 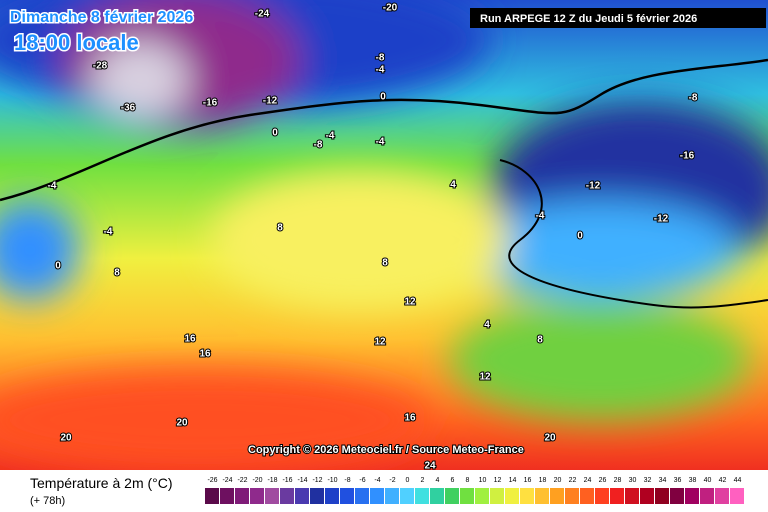 I want to click on scale-label: 22, so click(x=573, y=480).